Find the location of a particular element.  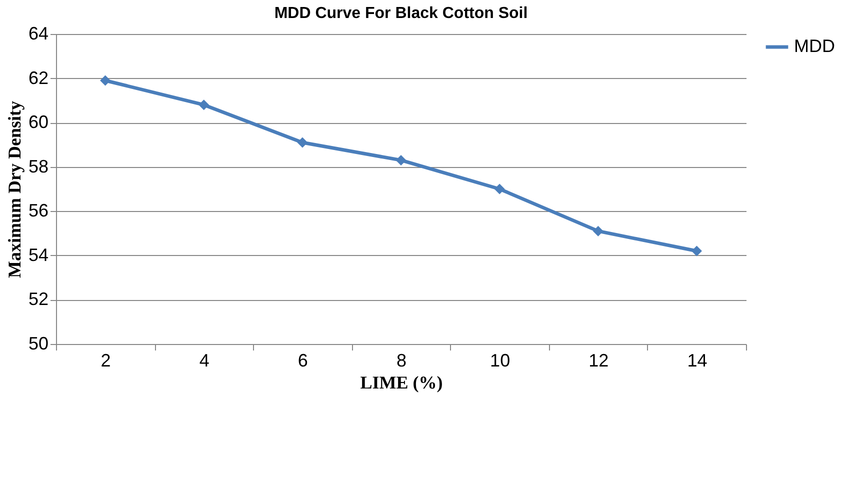

y-axis-title: Maximum Dry Density is located at coordinates (14, 189).